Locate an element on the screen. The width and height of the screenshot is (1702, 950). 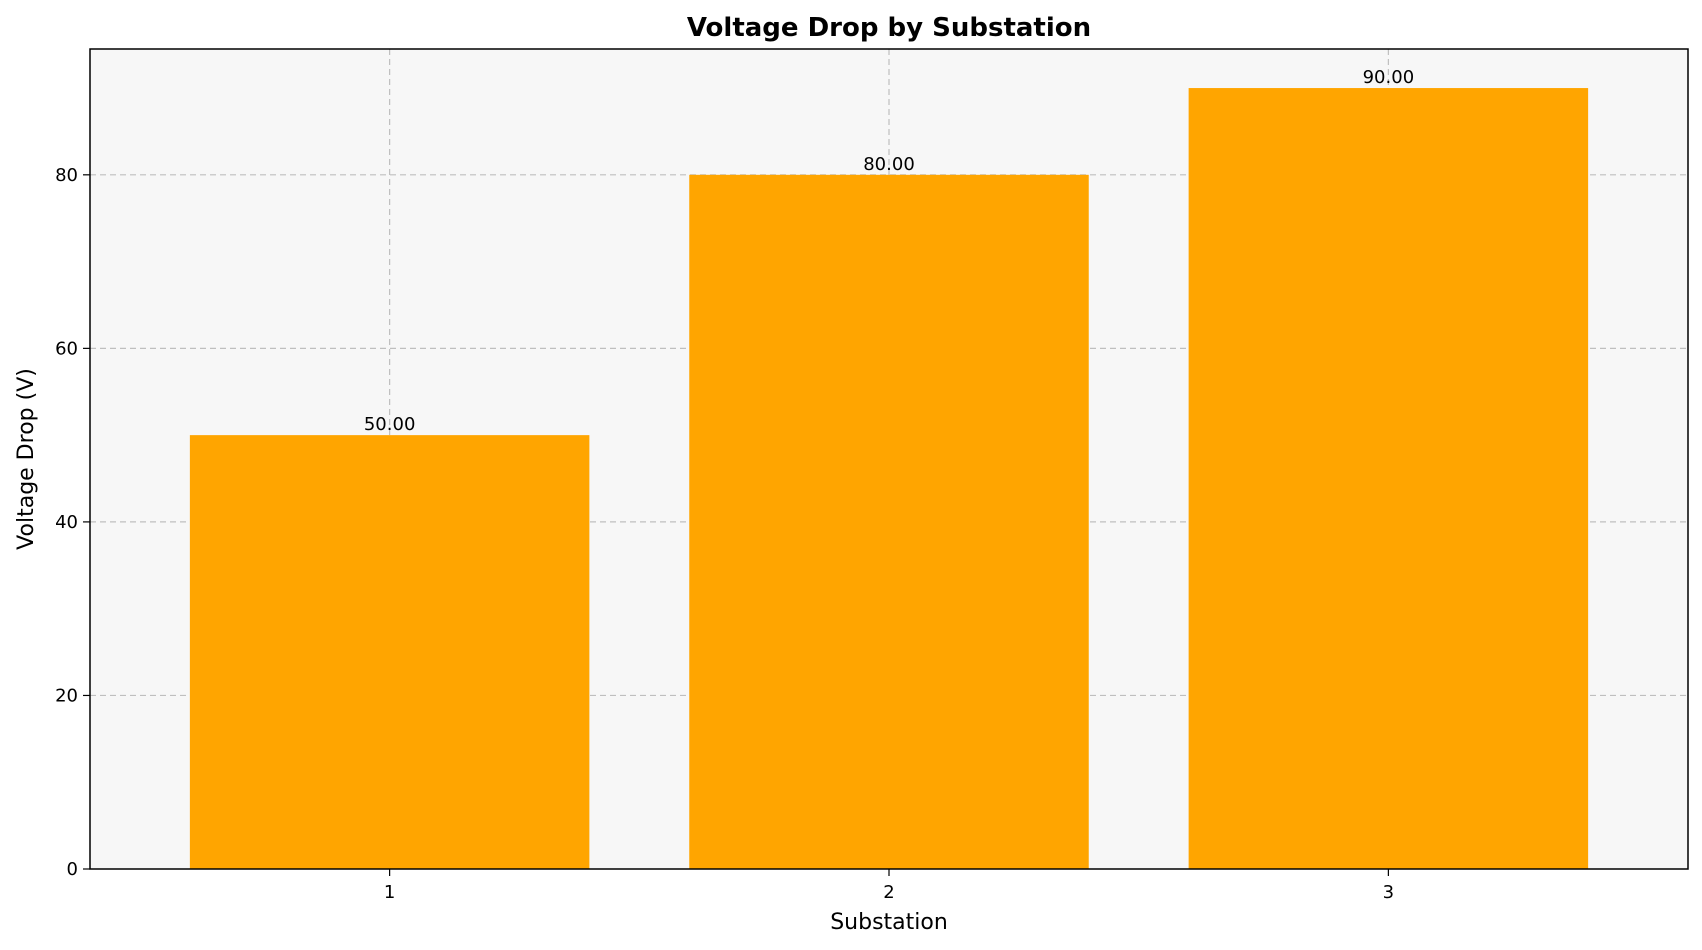
y-tick-label: 0 is located at coordinates (72, 869).